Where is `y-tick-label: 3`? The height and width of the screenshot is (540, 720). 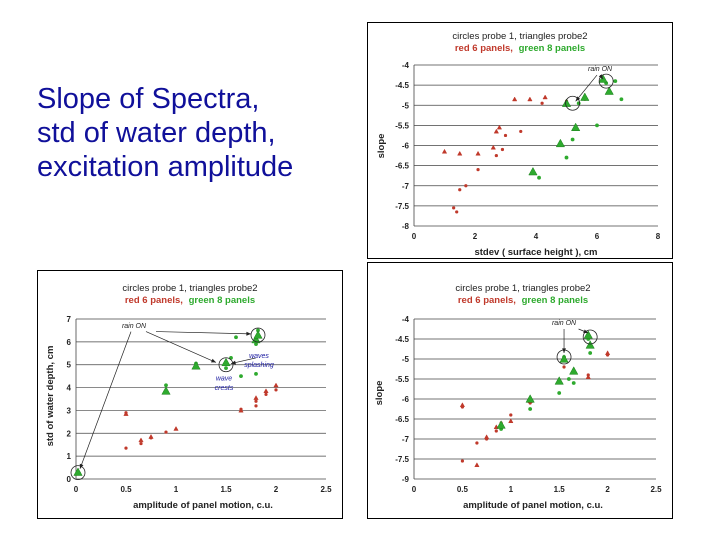
y-tick-label: 3 is located at coordinates (69, 410).